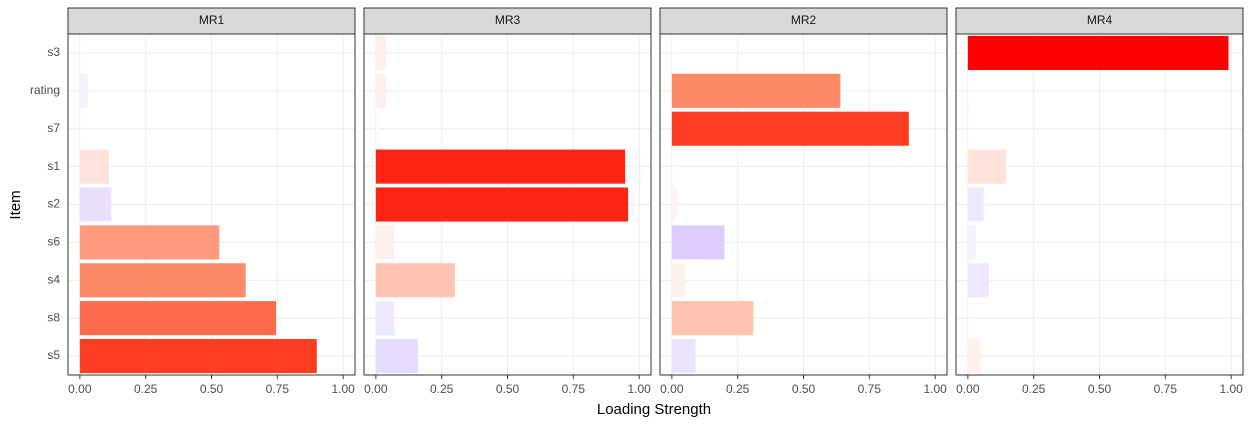 The height and width of the screenshot is (425, 1250). Describe the element at coordinates (53, 204) in the screenshot. I see `y-tick-label: s2` at that location.